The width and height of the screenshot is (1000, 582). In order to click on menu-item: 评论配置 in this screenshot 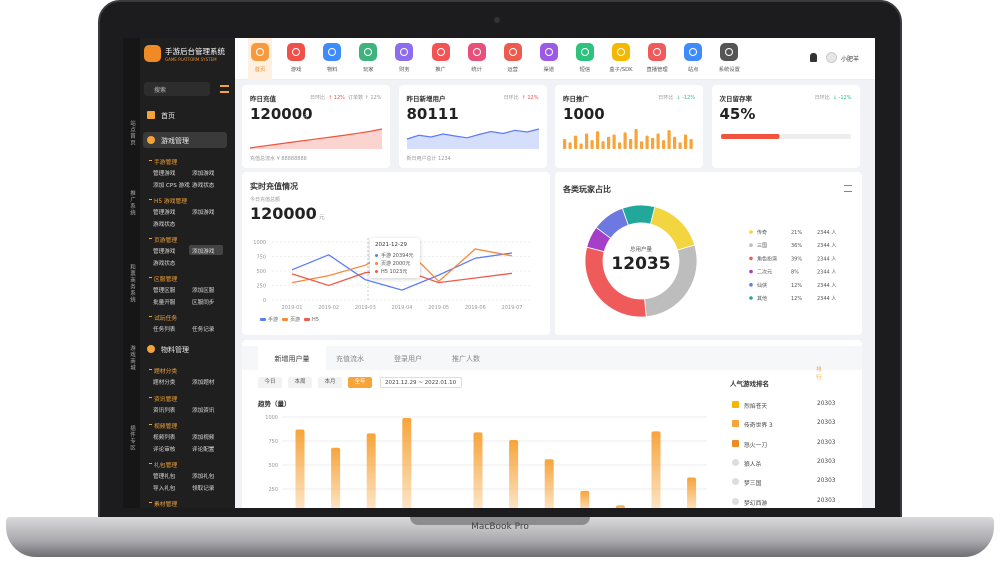, I will do `click(203, 449)`.